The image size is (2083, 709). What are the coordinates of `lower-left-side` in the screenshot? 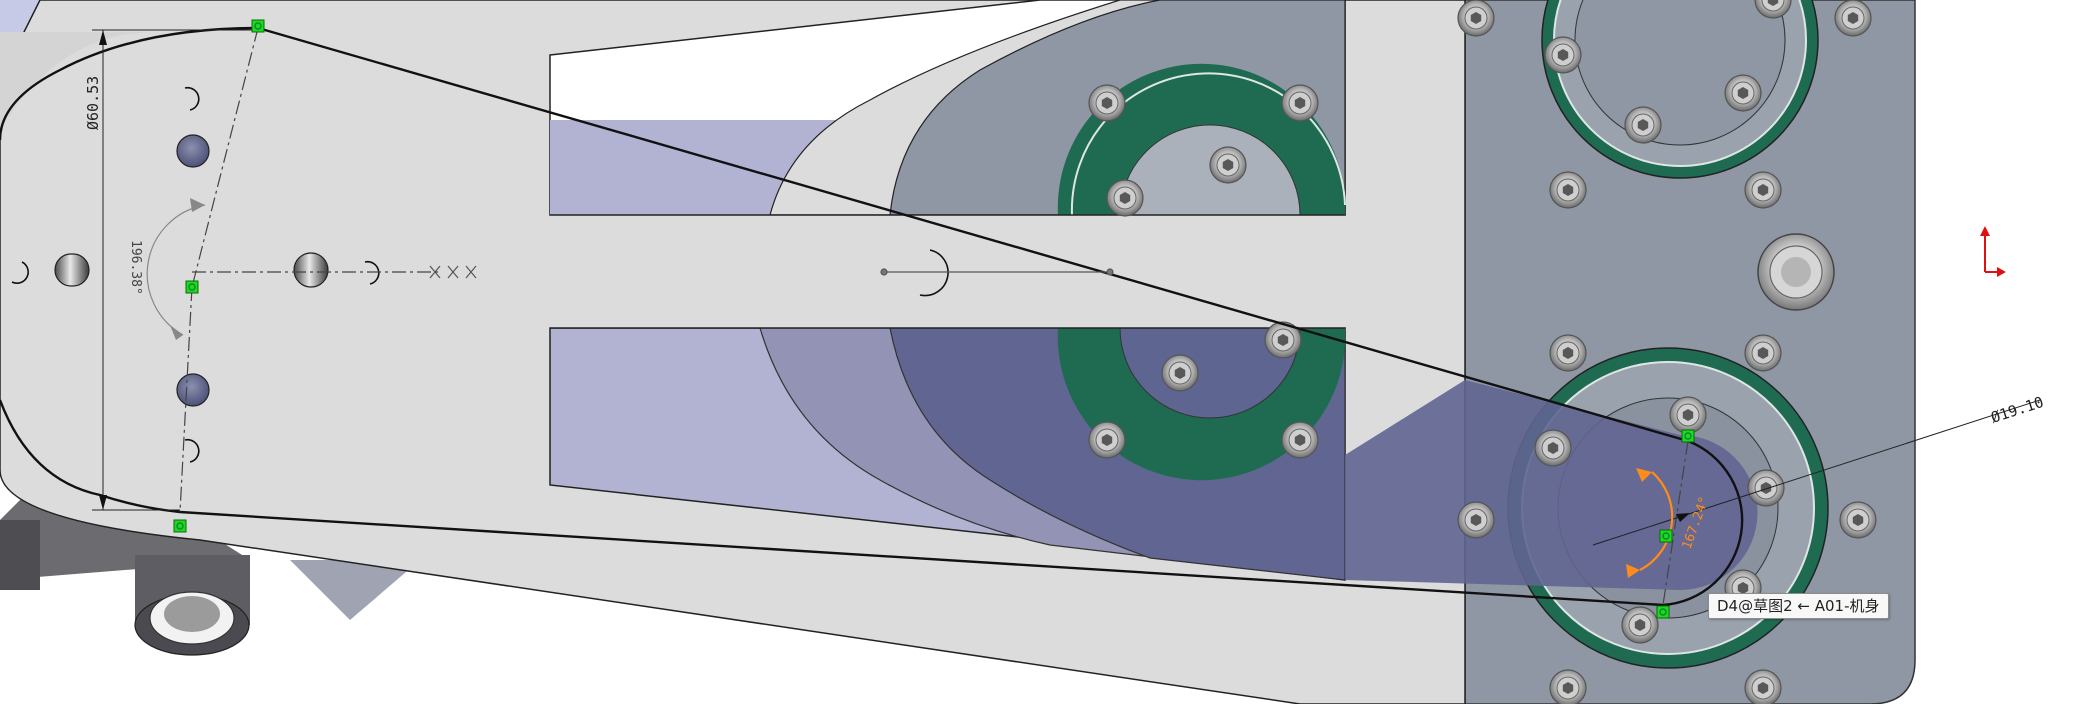 It's located at (20, 555).